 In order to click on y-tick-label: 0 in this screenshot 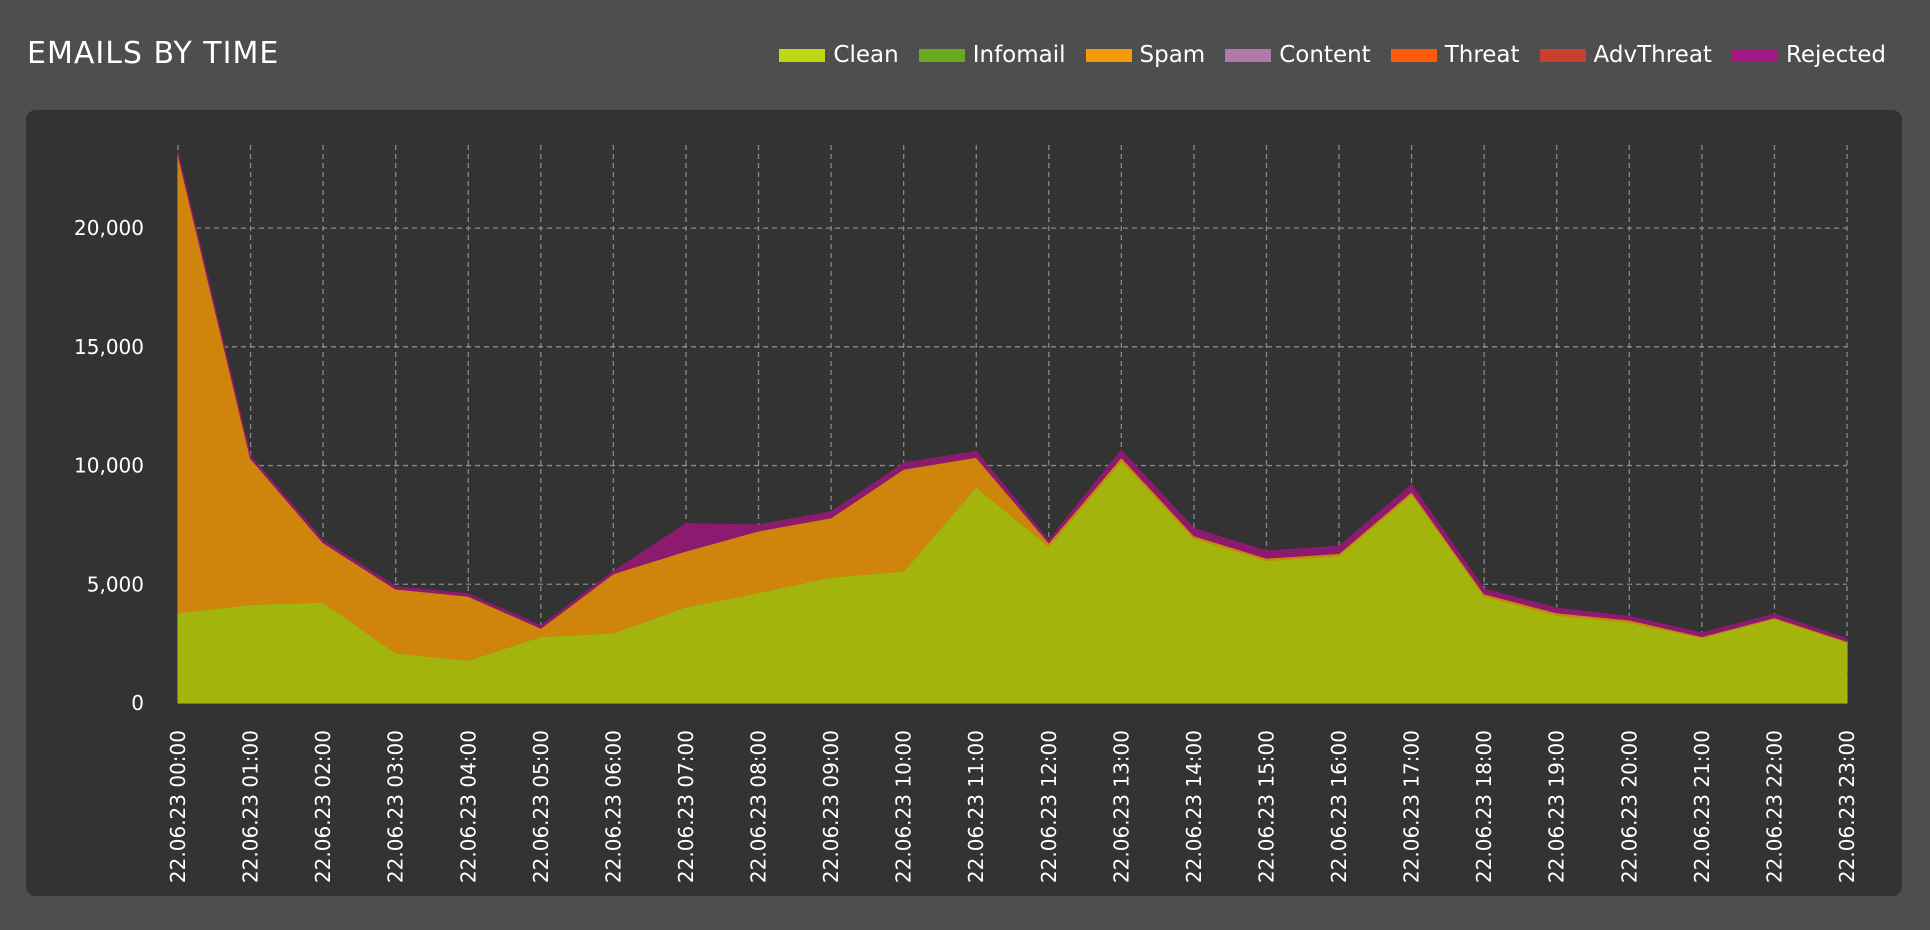, I will do `click(137, 703)`.